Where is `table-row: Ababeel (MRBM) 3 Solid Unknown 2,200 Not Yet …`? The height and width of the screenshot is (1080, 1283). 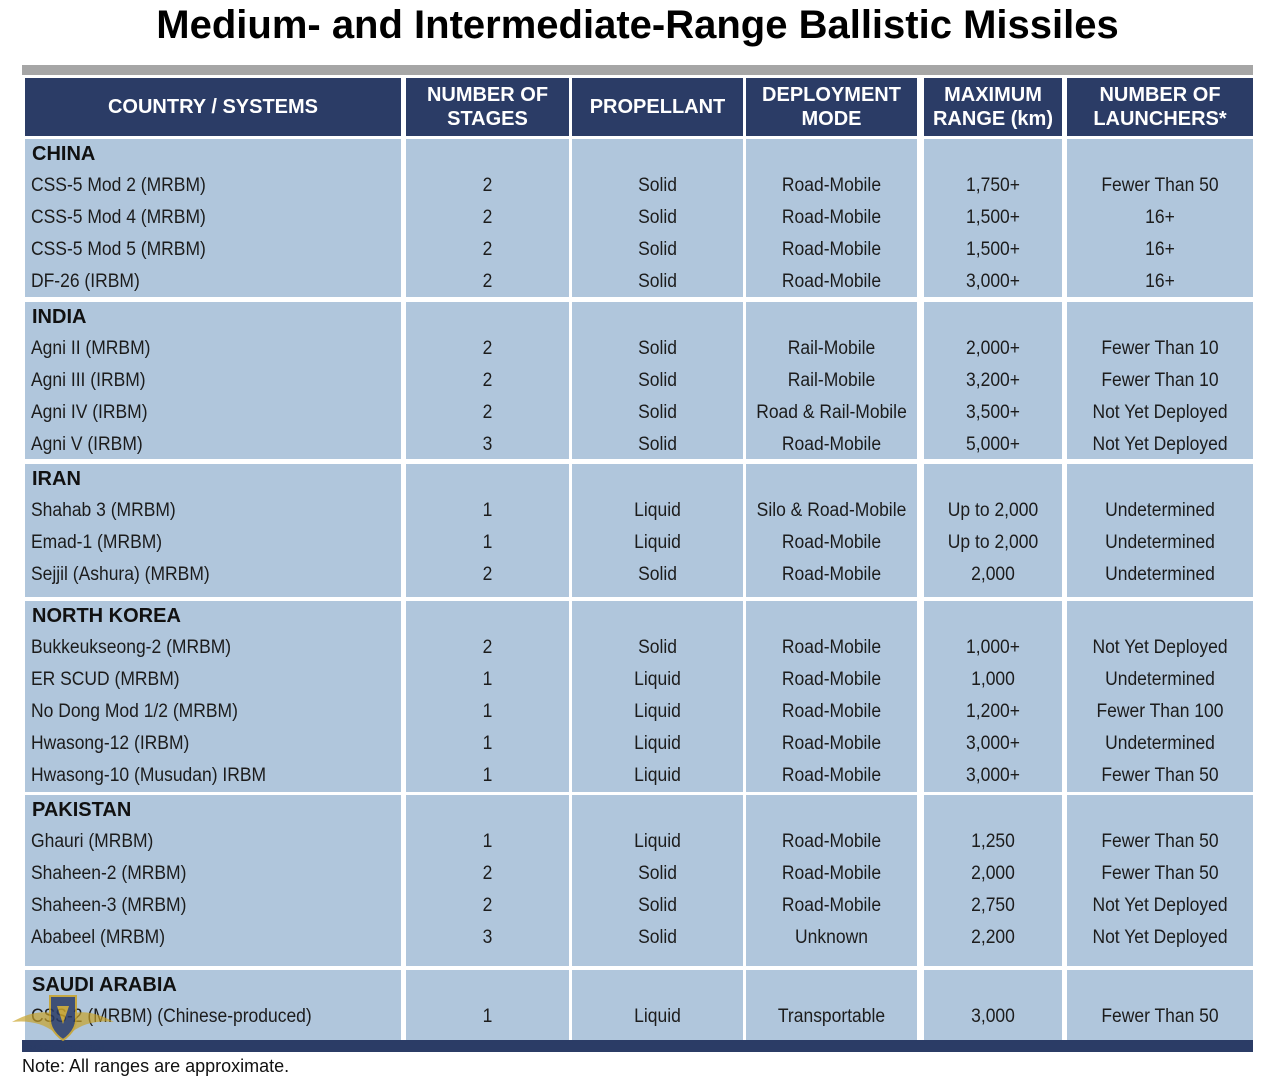 table-row: Ababeel (MRBM) 3 Solid Unknown 2,200 Not Yet … is located at coordinates (637, 938).